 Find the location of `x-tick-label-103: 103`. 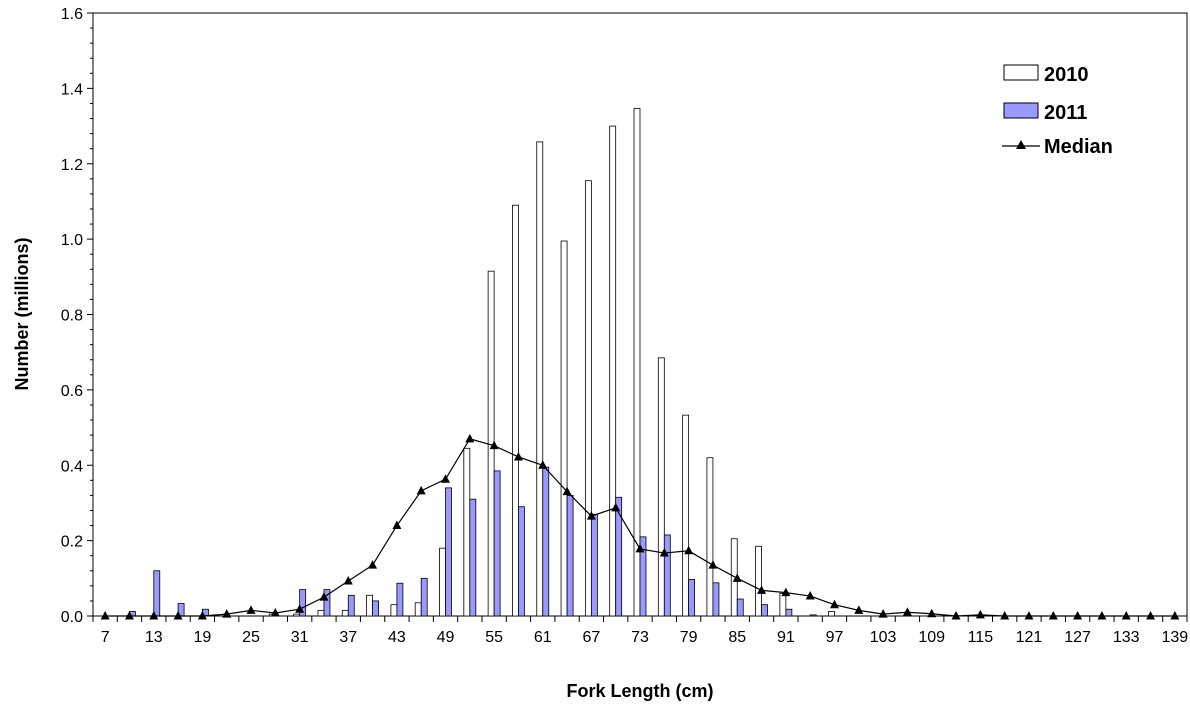

x-tick-label-103: 103 is located at coordinates (883, 637).